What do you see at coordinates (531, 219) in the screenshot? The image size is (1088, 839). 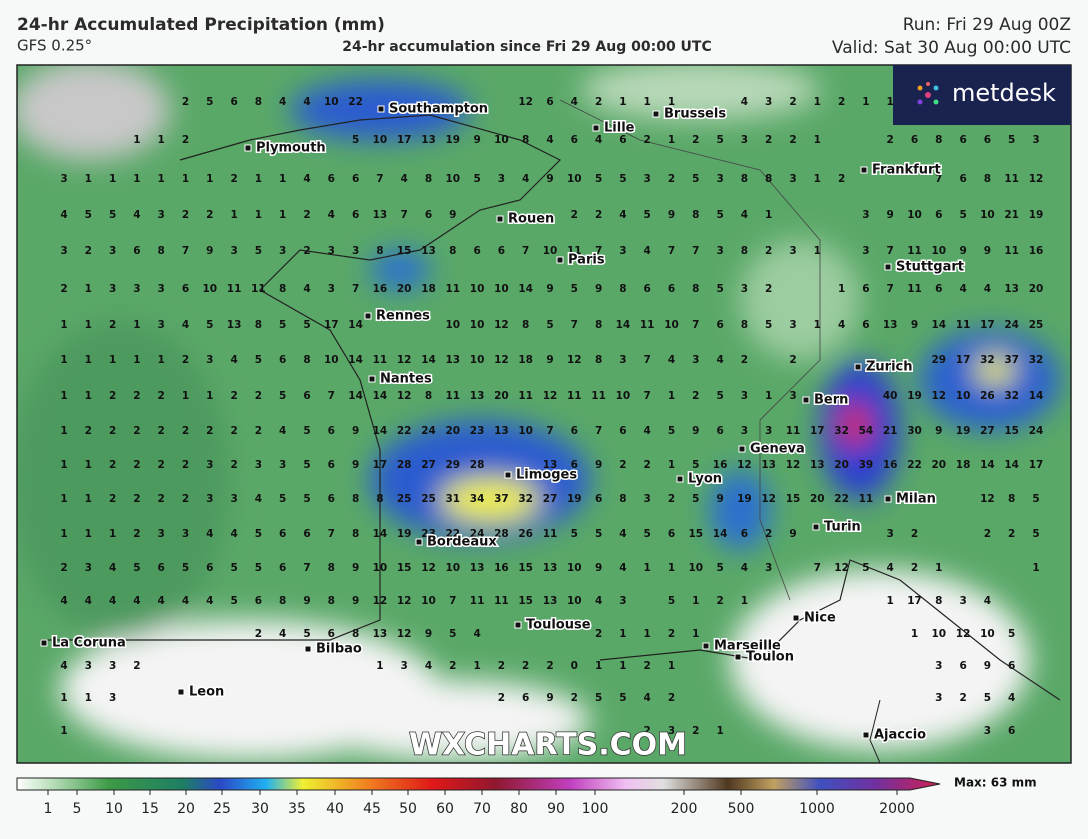 I see `city-name: Rouen` at bounding box center [531, 219].